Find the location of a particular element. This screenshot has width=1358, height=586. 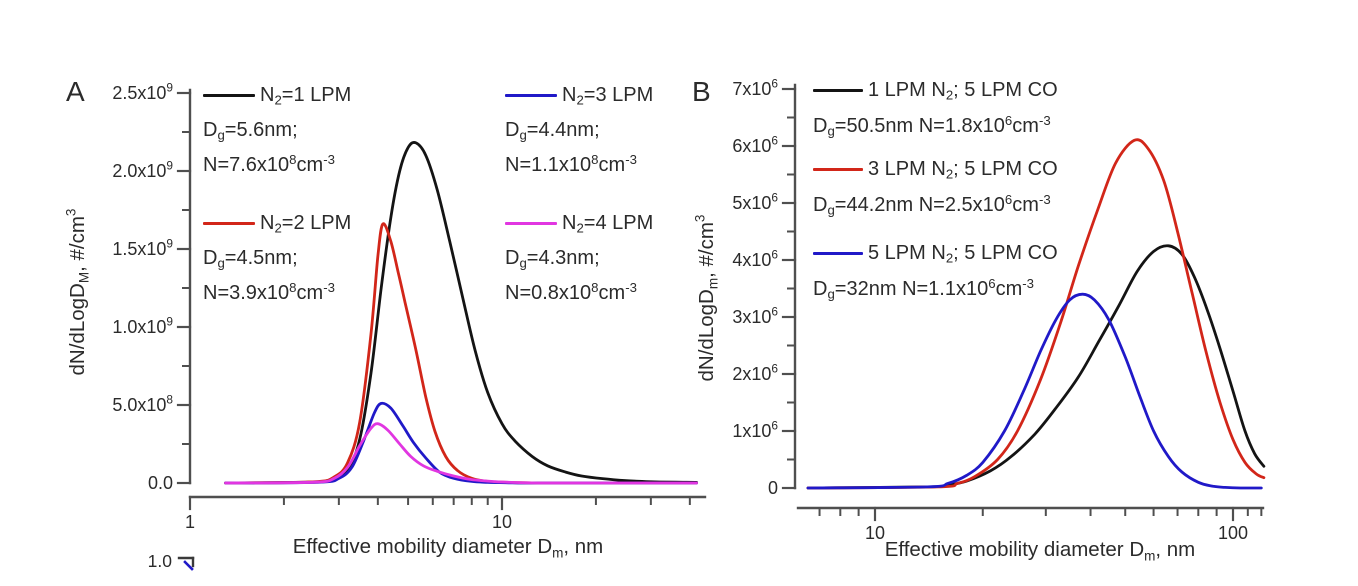

legend-series-stats: Dg=4.4nm; is located at coordinates (552, 131).